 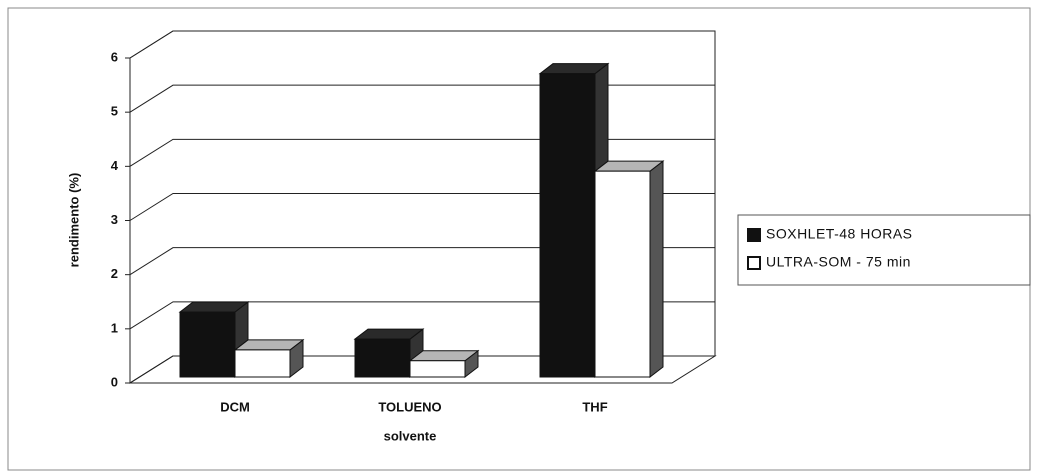 What do you see at coordinates (114, 111) in the screenshot?
I see `y-tick-label: 5` at bounding box center [114, 111].